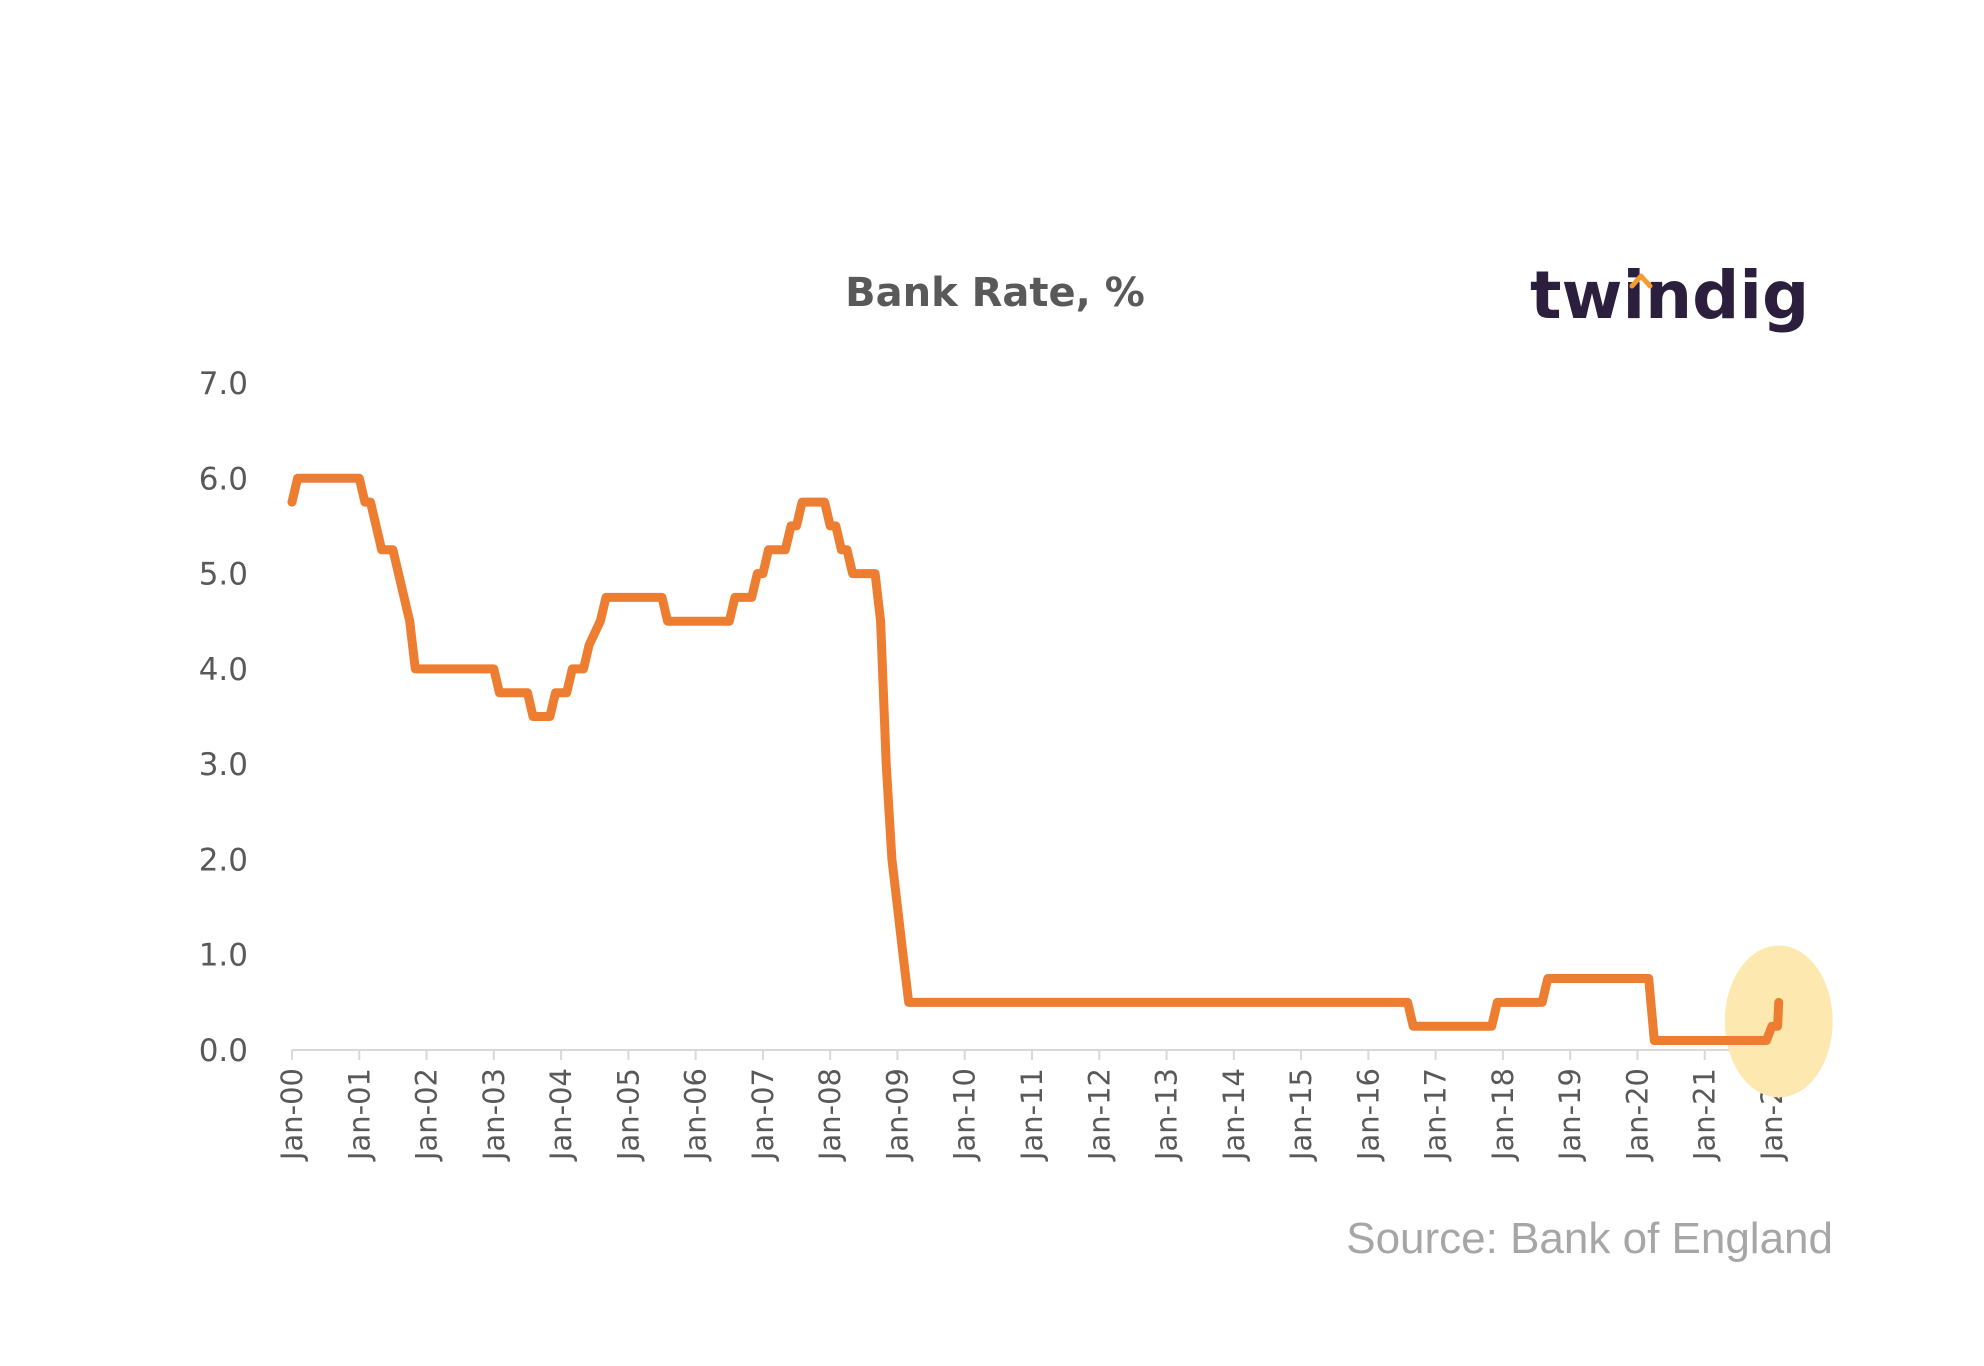  Describe the element at coordinates (427, 1115) in the screenshot. I see `x-tick-label: Jan-02` at that location.